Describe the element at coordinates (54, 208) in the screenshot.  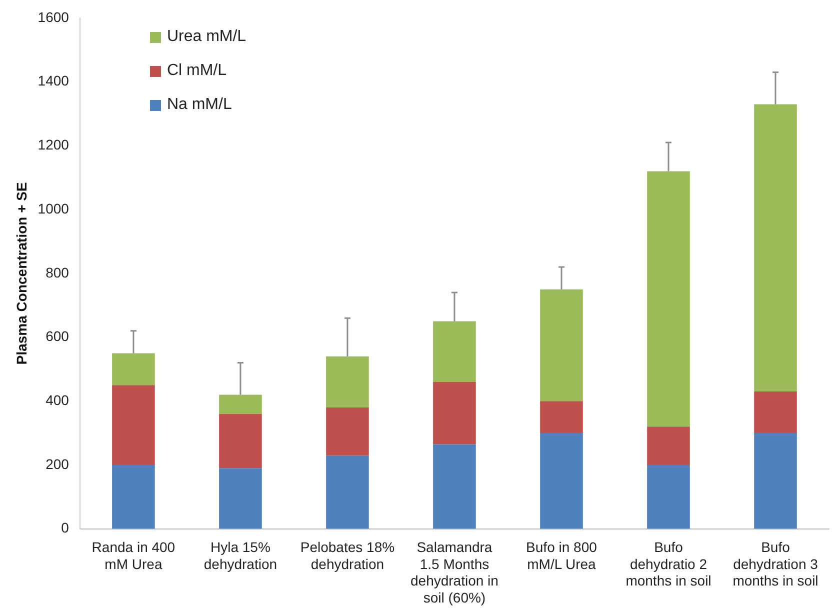
I see `y-tick-label: 1000` at that location.